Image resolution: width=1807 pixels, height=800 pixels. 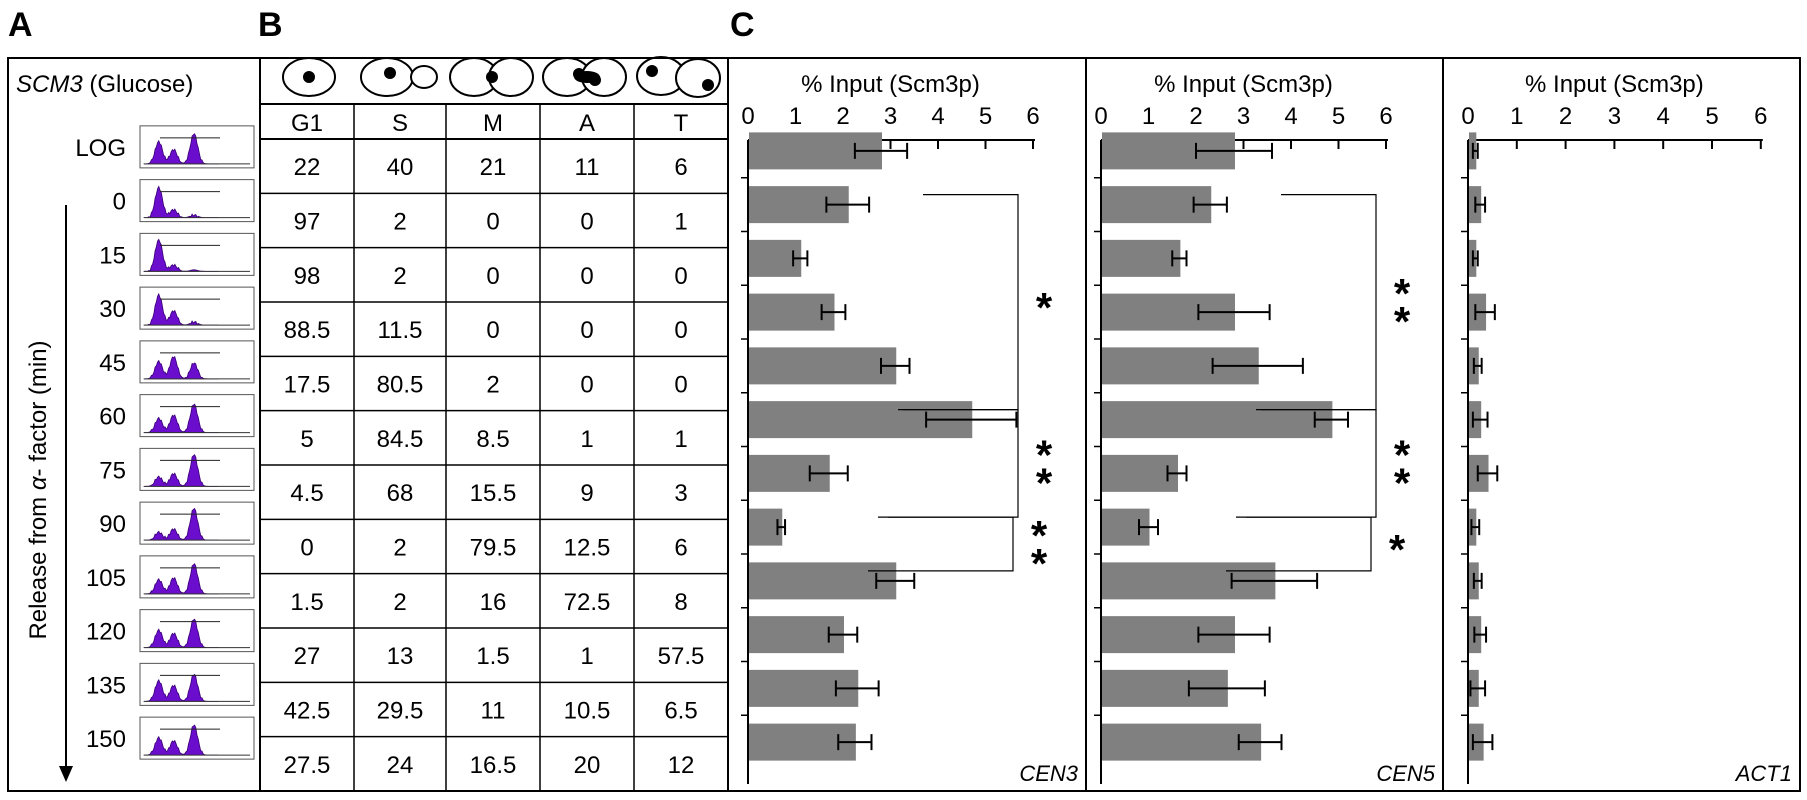 What do you see at coordinates (1385, 116) in the screenshot?
I see `x-tick-label: 6` at bounding box center [1385, 116].